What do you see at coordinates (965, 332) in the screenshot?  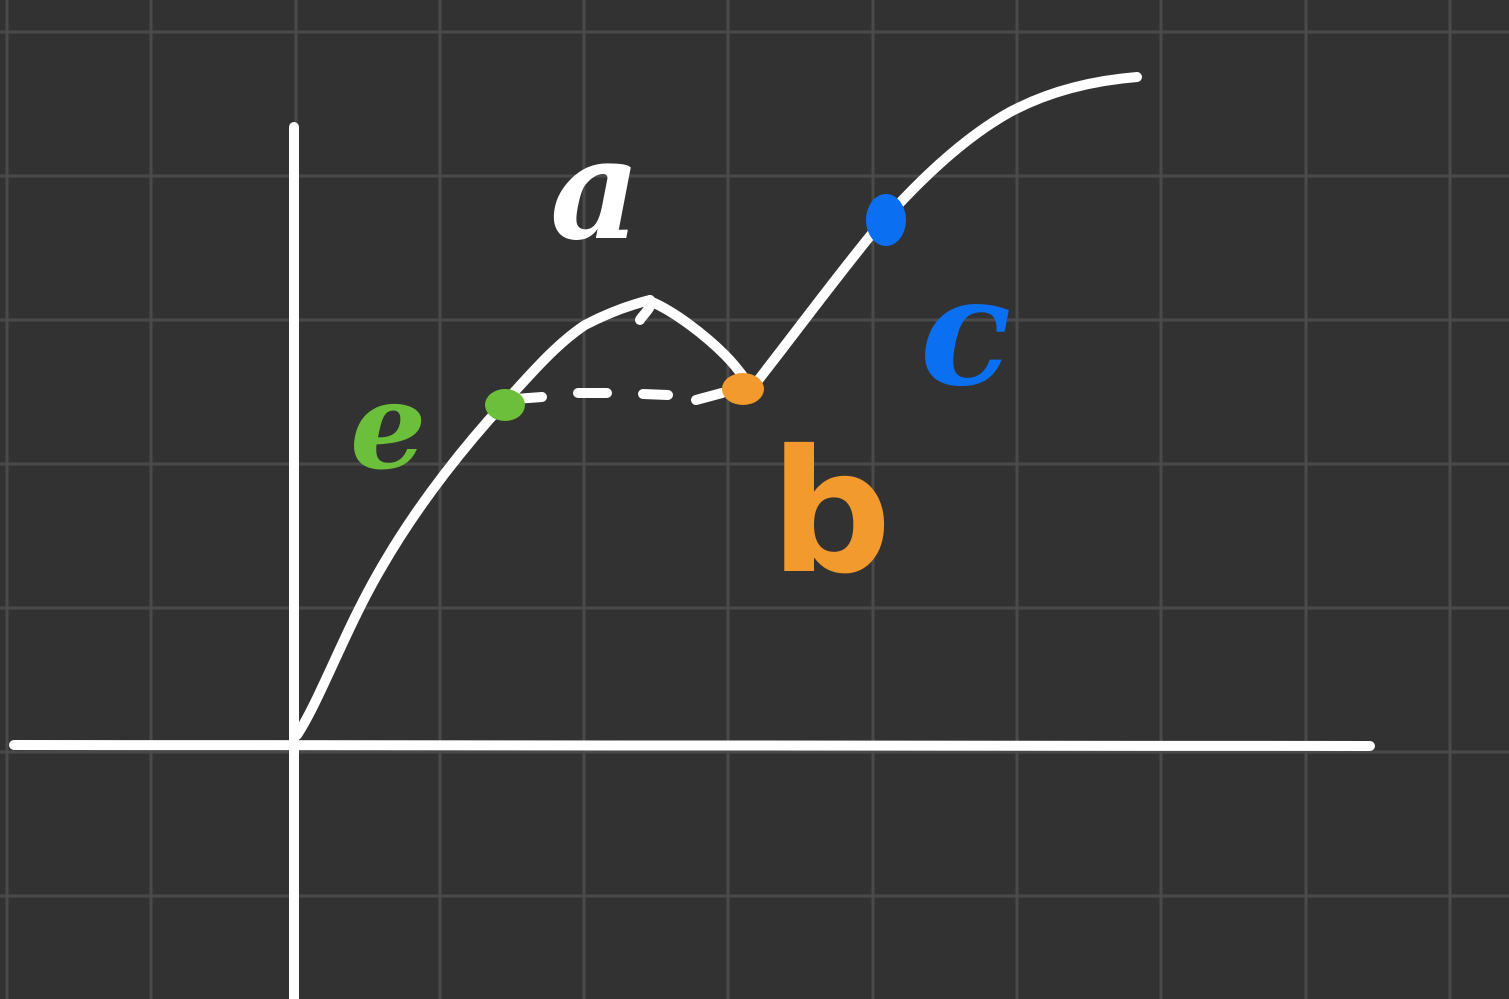 I see `label-c: c` at bounding box center [965, 332].